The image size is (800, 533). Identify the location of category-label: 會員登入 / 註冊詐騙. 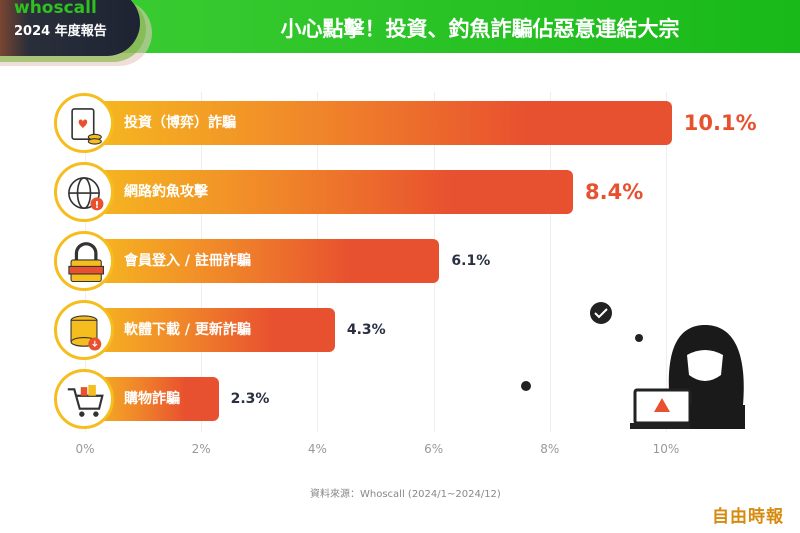
(187, 261).